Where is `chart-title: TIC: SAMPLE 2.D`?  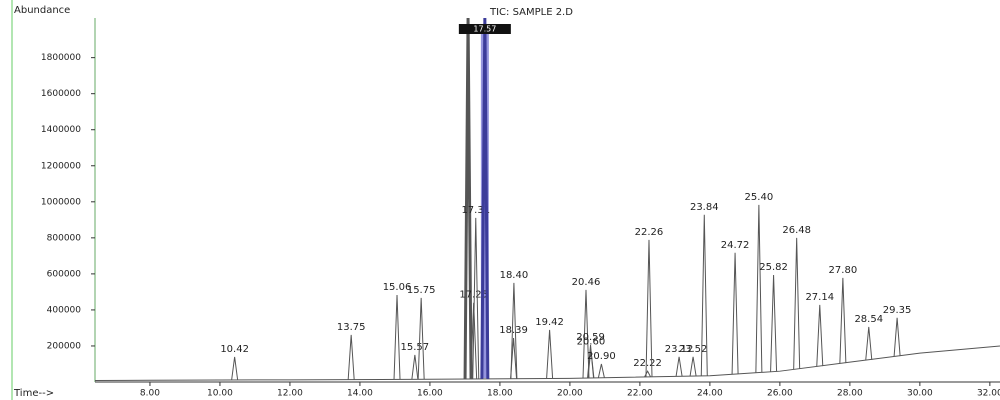
chart-title: TIC: SAMPLE 2.D is located at coordinates (531, 12).